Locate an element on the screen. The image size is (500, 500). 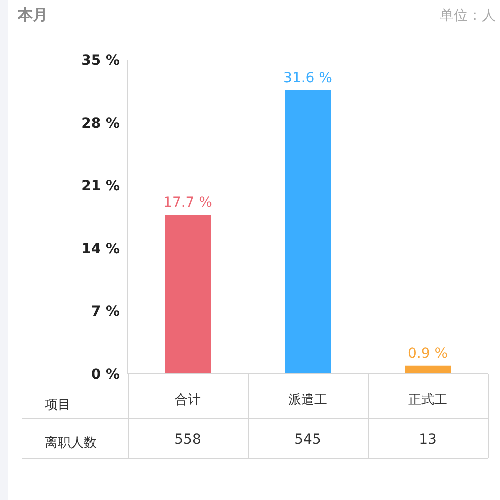
y-tick-label: 14 % is located at coordinates (101, 249).